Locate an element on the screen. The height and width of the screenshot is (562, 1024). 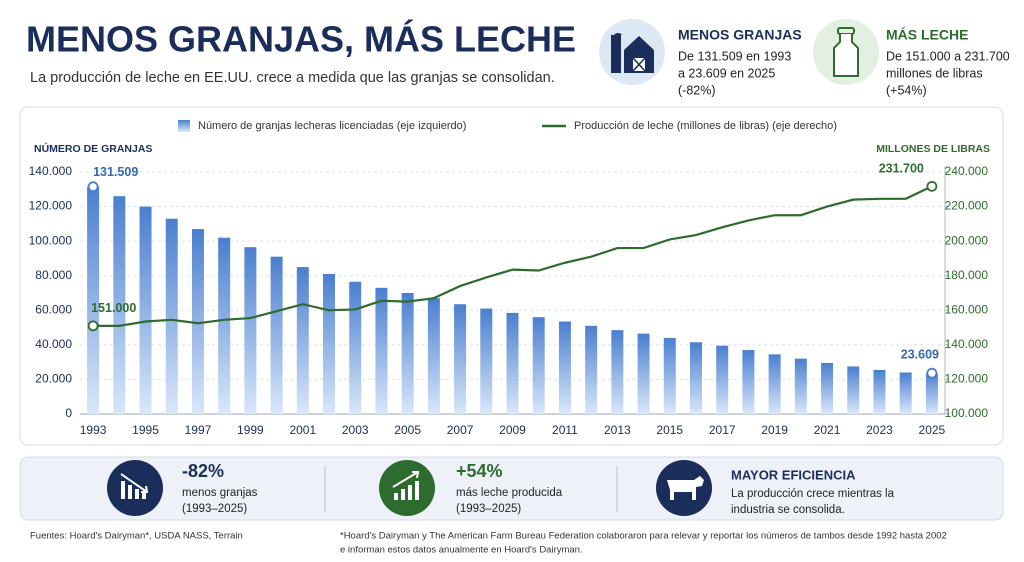
y2-tick-label: 180.000 is located at coordinates (967, 275).